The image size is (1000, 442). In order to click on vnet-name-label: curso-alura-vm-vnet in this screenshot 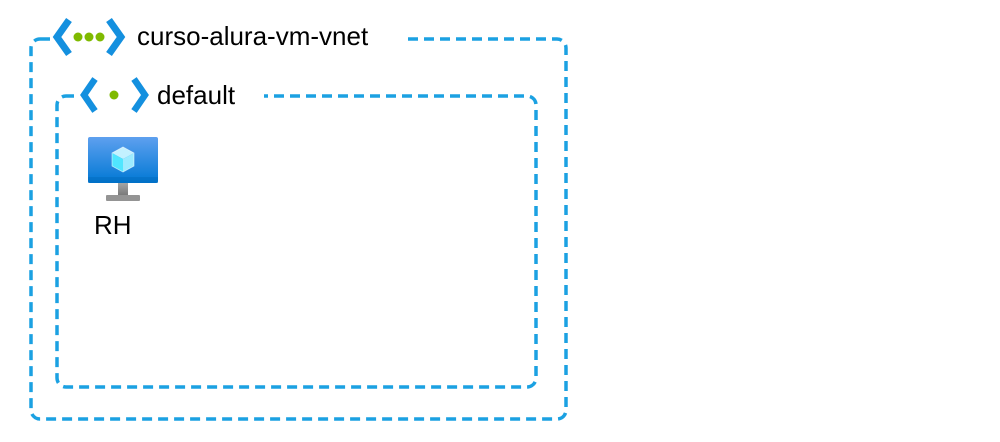, I will do `click(255, 36)`.